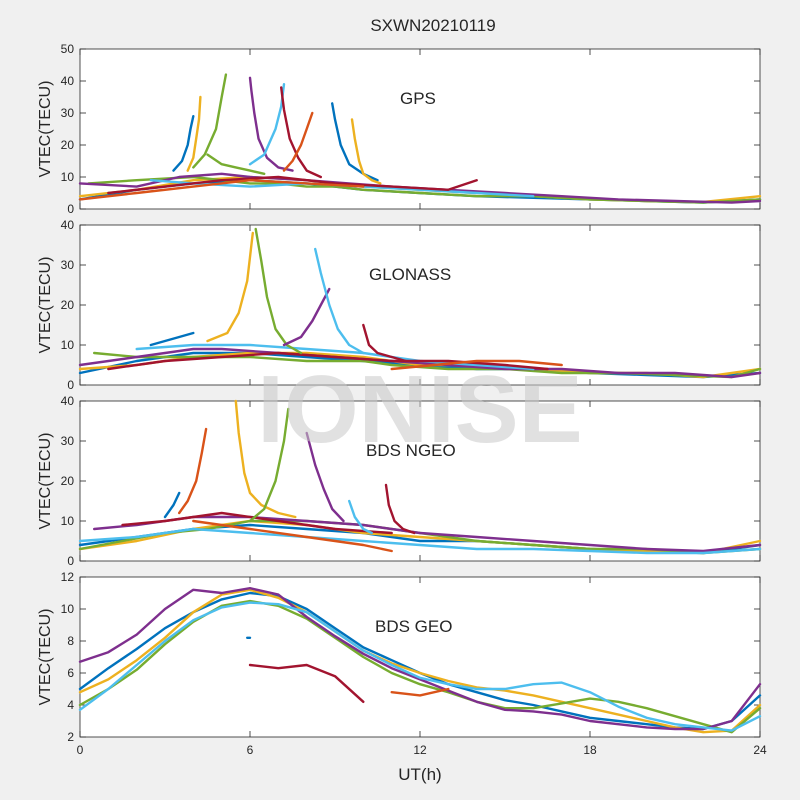 The height and width of the screenshot is (800, 800). Describe the element at coordinates (70, 673) in the screenshot. I see `y-tick-label: 6` at that location.